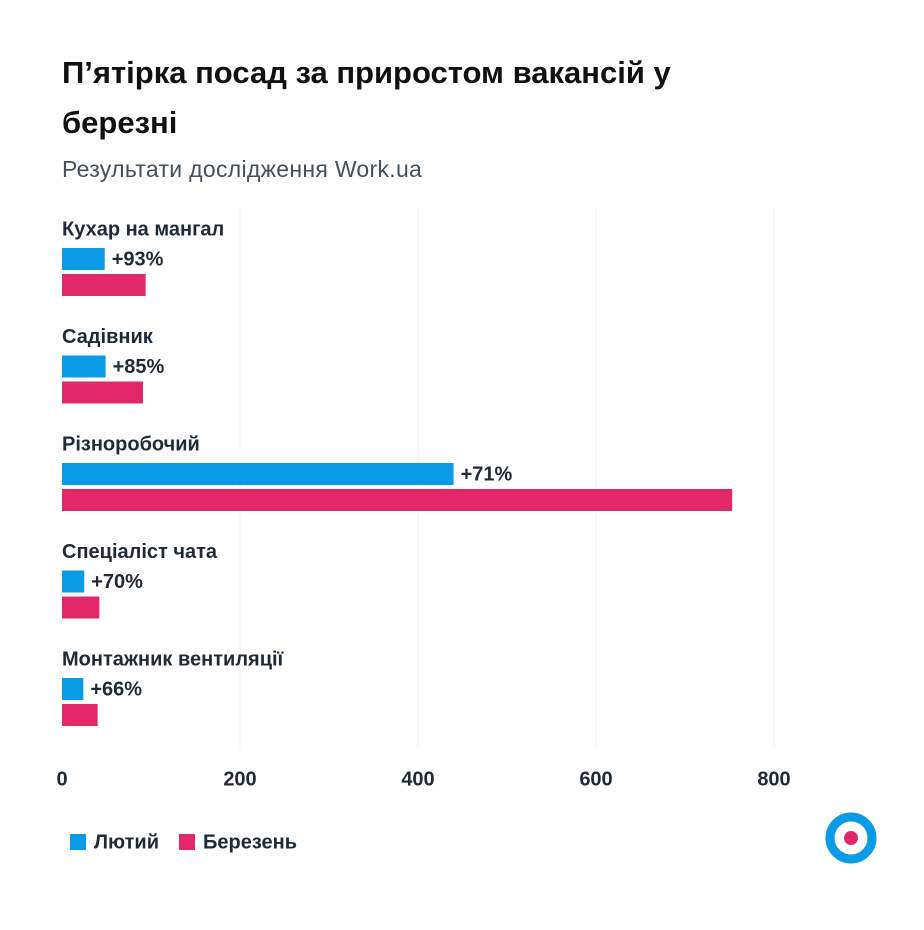 This screenshot has height=930, width=924. What do you see at coordinates (417, 779) in the screenshot?
I see `x-tick-label: 400` at bounding box center [417, 779].